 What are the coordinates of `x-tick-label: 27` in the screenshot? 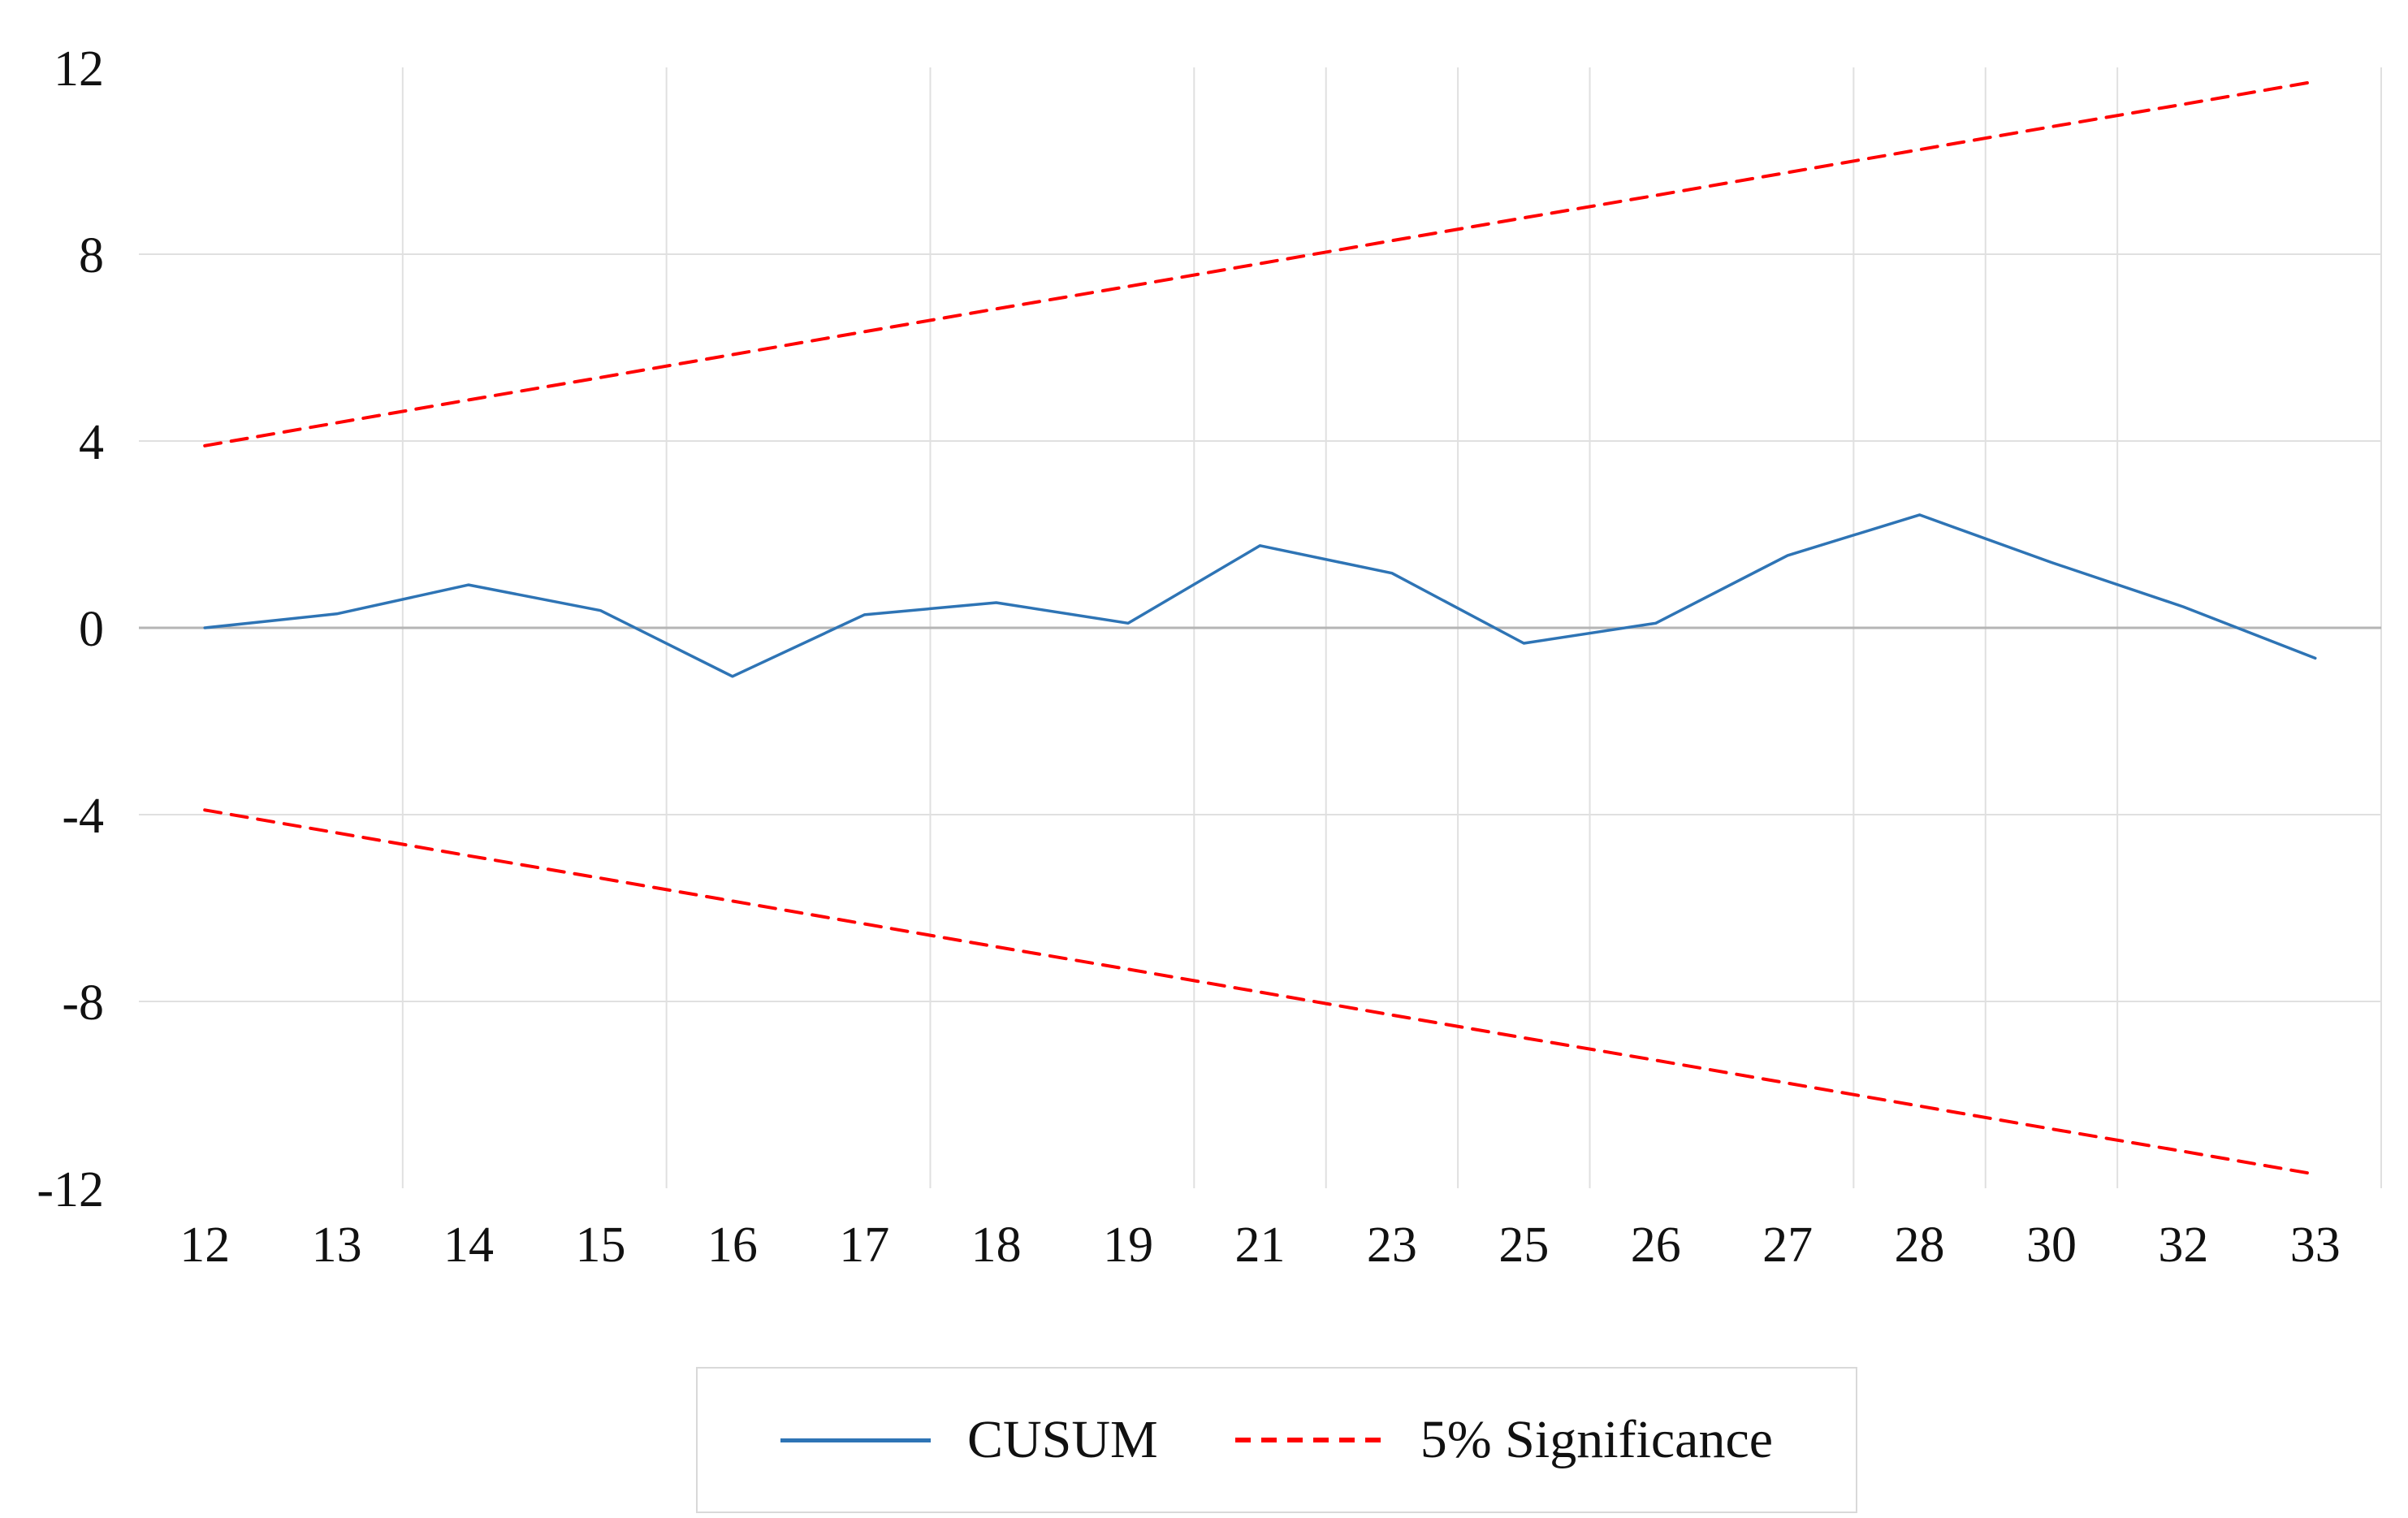 It's located at (1787, 1245).